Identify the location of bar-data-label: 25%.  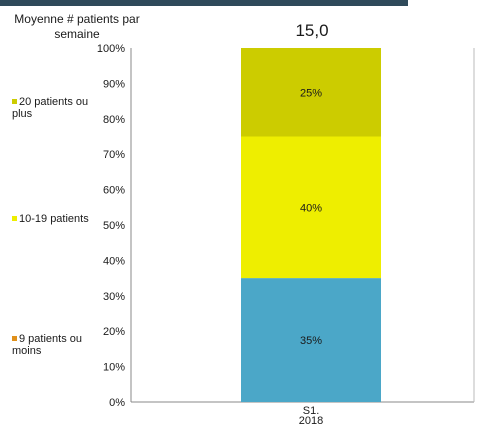
(311, 93).